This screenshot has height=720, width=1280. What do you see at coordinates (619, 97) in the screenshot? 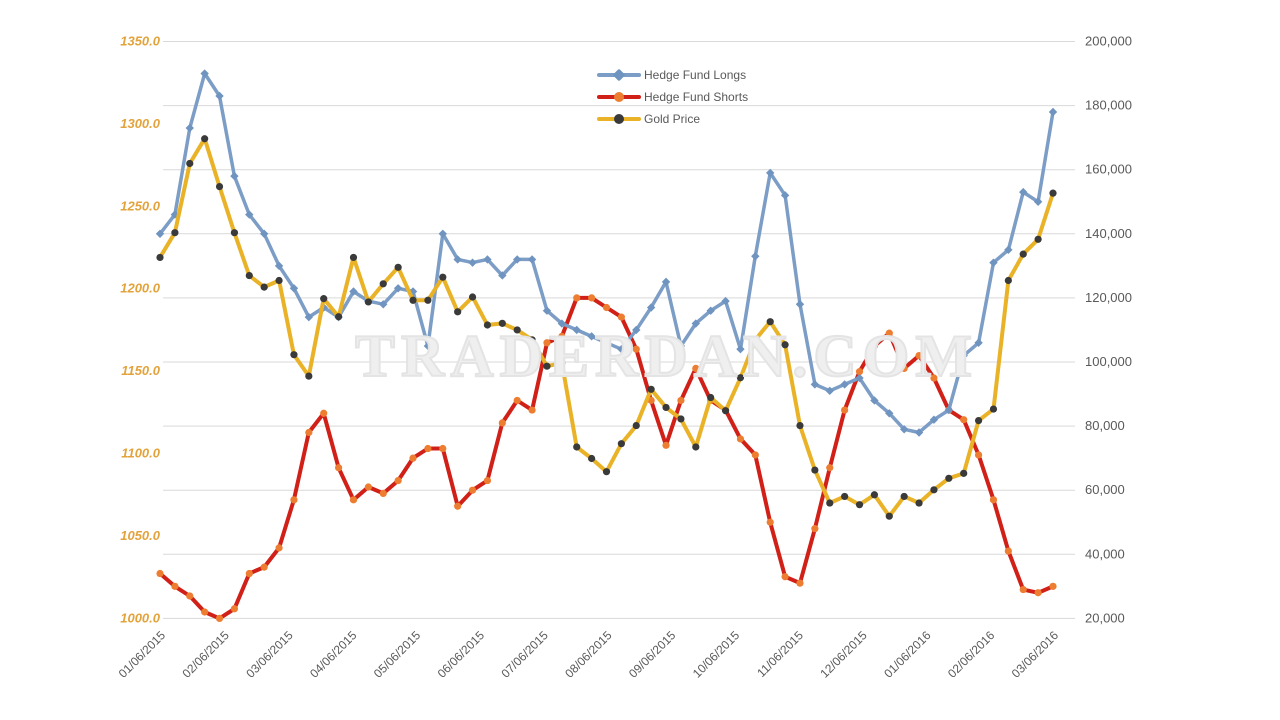
I see `shorts-line-swatch-icon` at bounding box center [619, 97].